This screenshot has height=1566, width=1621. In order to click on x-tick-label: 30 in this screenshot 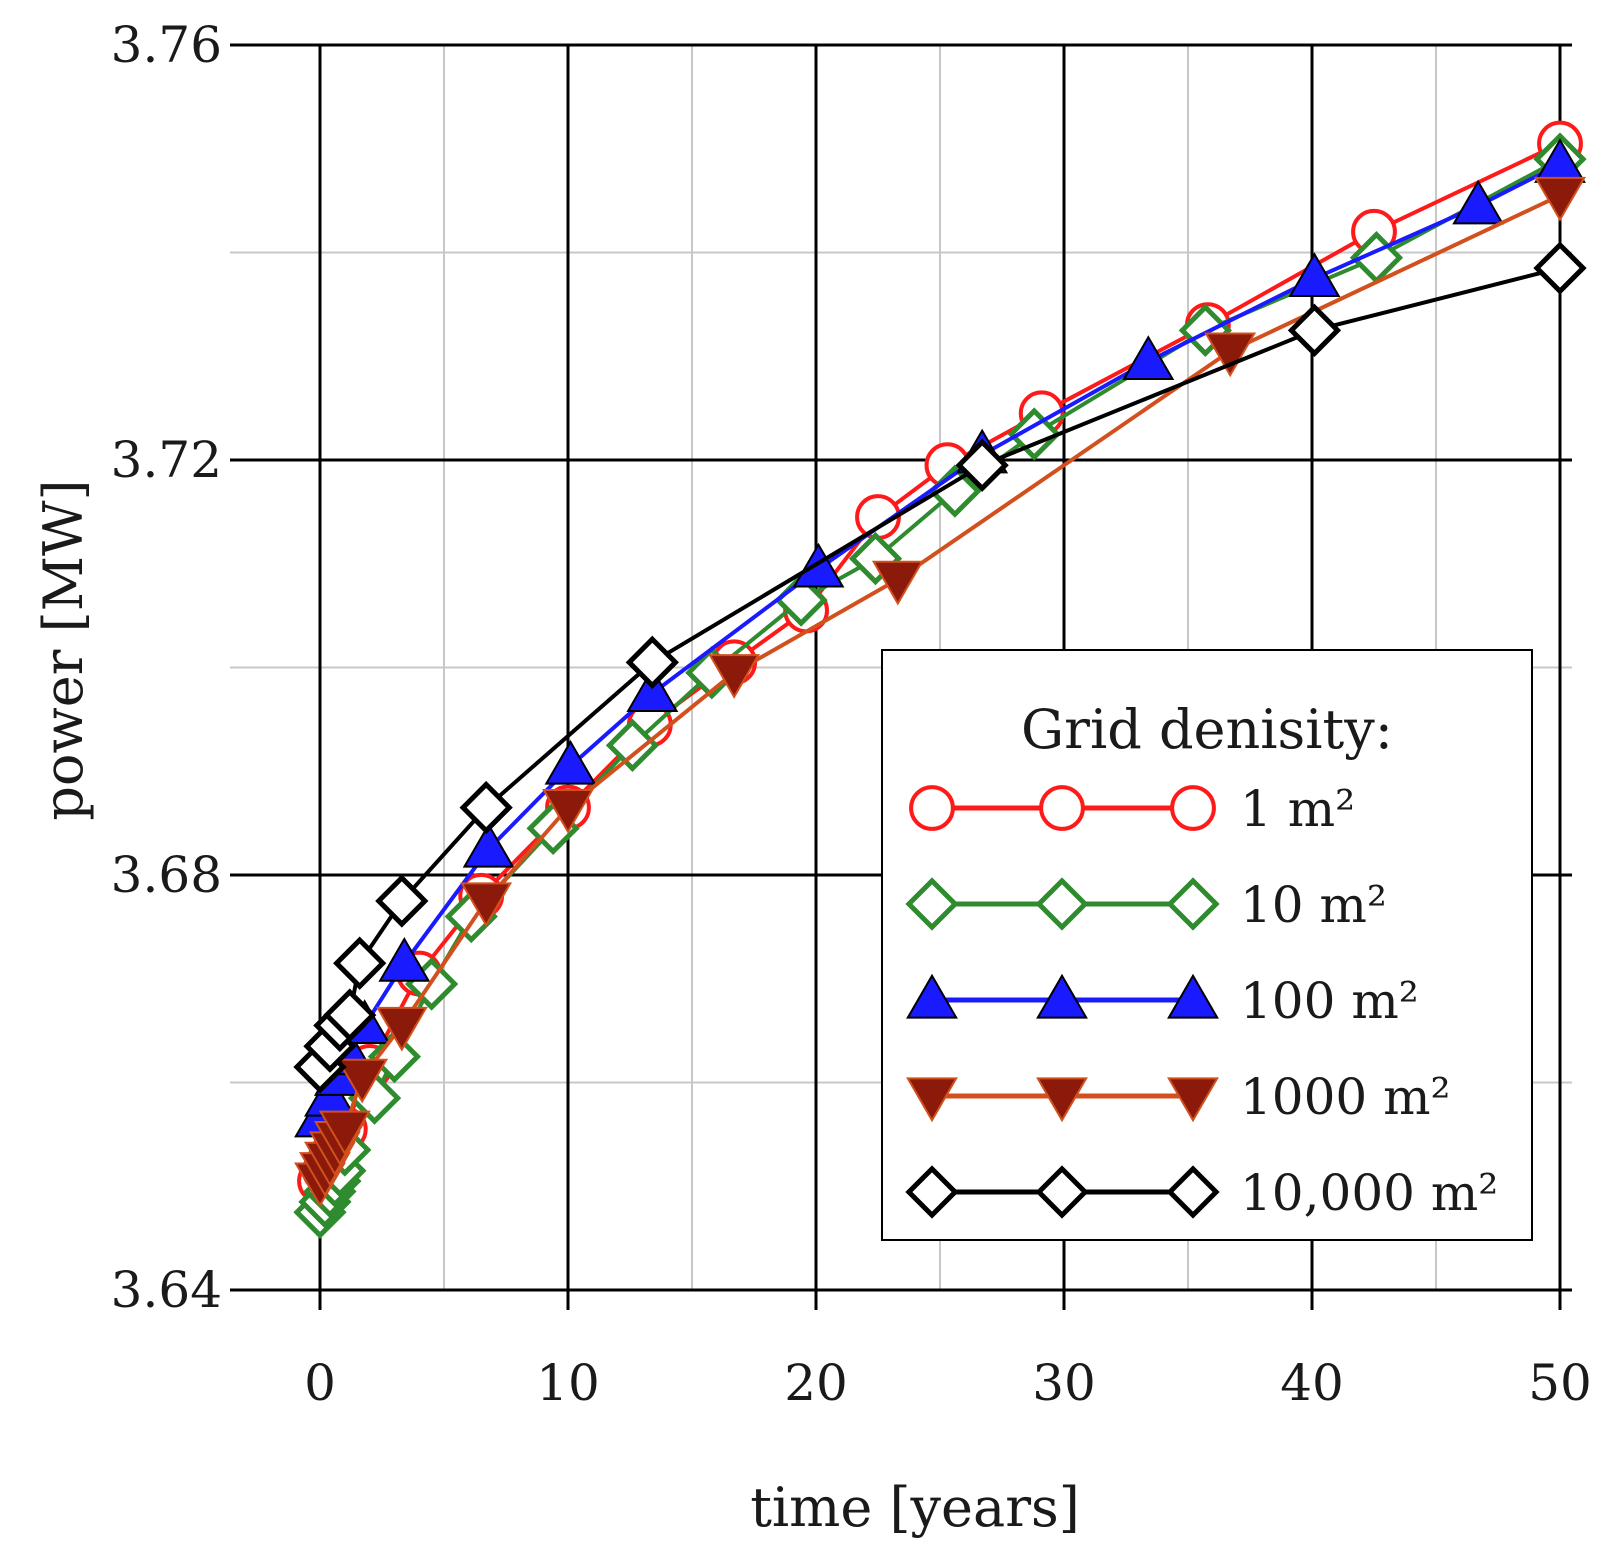, I will do `click(1064, 1383)`.